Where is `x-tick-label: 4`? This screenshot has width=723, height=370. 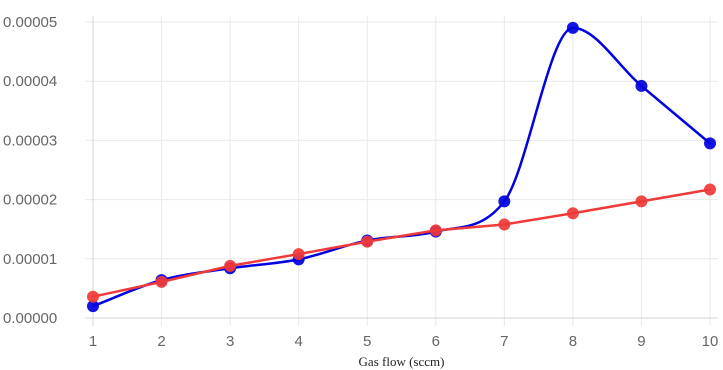 x-tick-label: 4 is located at coordinates (298, 341).